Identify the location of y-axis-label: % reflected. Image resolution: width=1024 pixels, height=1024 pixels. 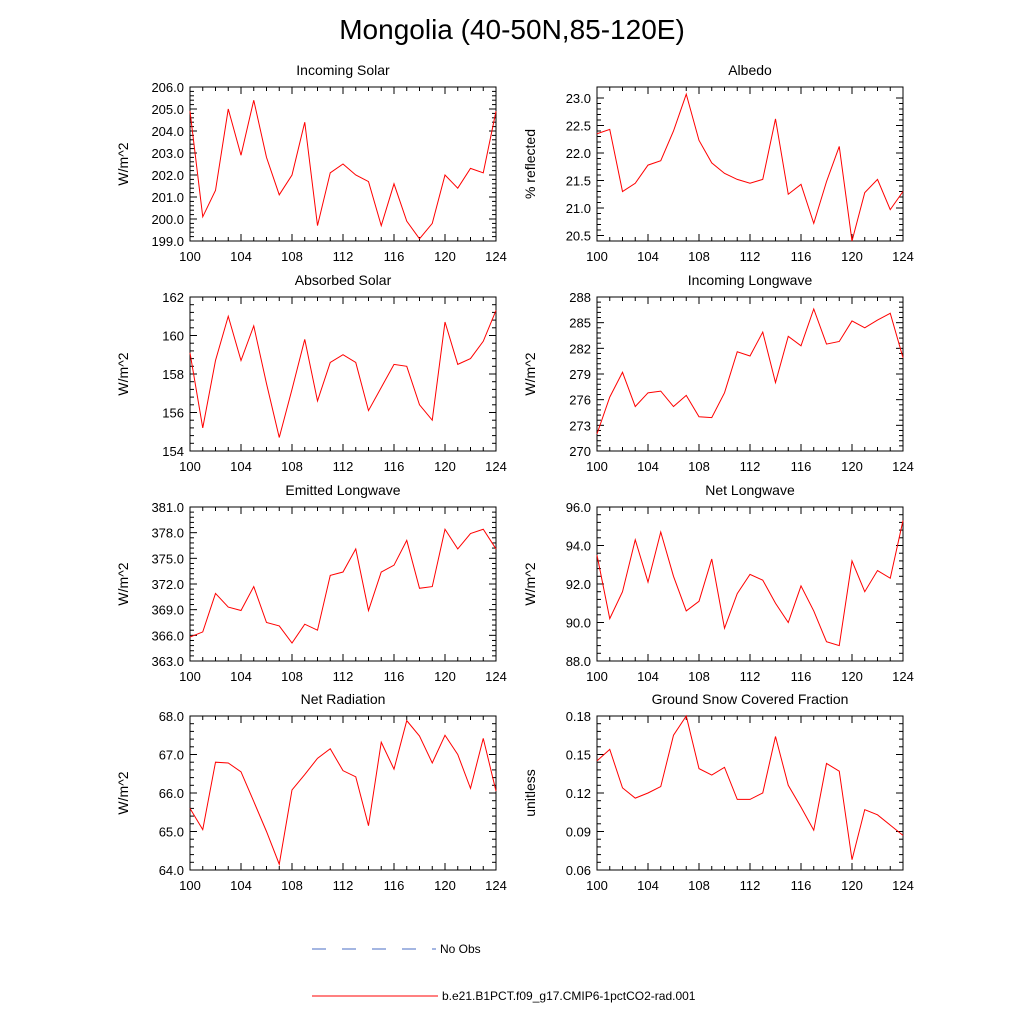
(530, 164).